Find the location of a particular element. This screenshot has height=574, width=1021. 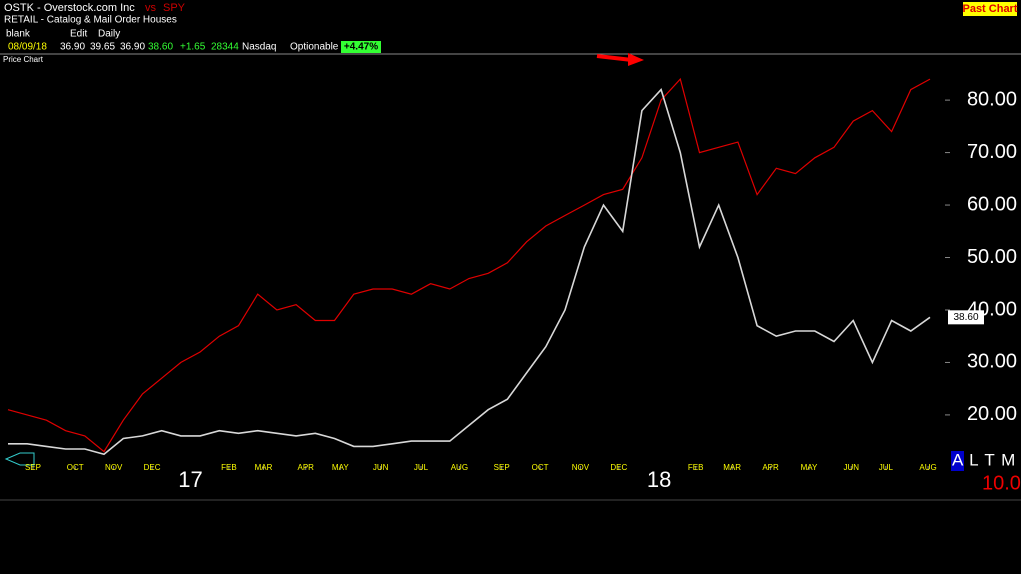

year-label: 17 is located at coordinates (190, 479).